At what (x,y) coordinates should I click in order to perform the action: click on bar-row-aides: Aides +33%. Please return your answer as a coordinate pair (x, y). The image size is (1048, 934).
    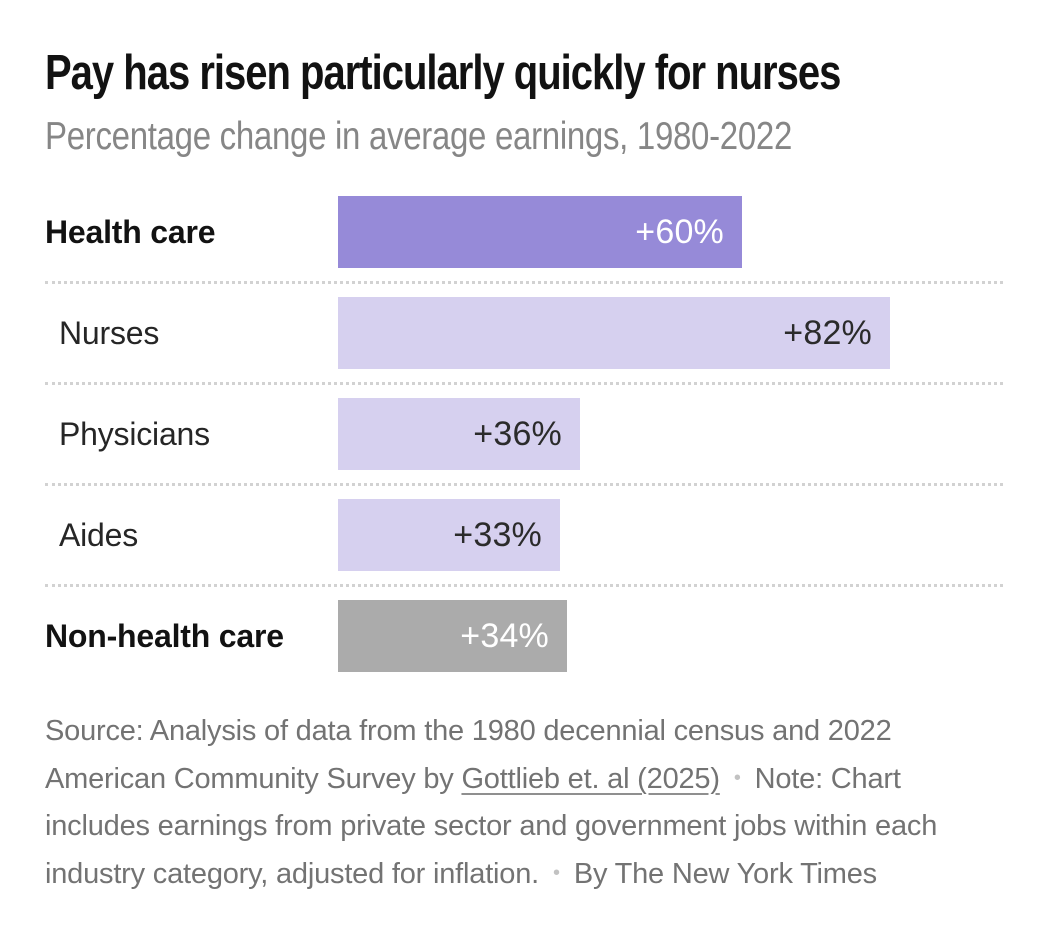
    Looking at the image, I should click on (524, 535).